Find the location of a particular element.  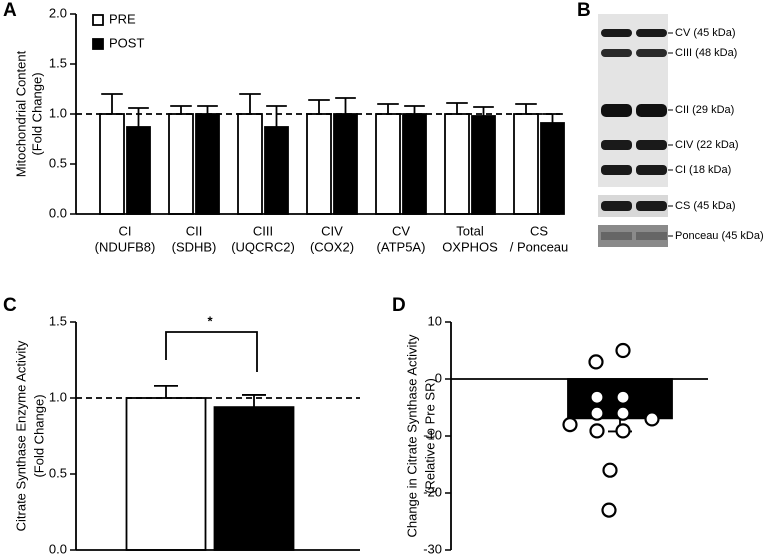

ponceau-stain is located at coordinates (633, 236).